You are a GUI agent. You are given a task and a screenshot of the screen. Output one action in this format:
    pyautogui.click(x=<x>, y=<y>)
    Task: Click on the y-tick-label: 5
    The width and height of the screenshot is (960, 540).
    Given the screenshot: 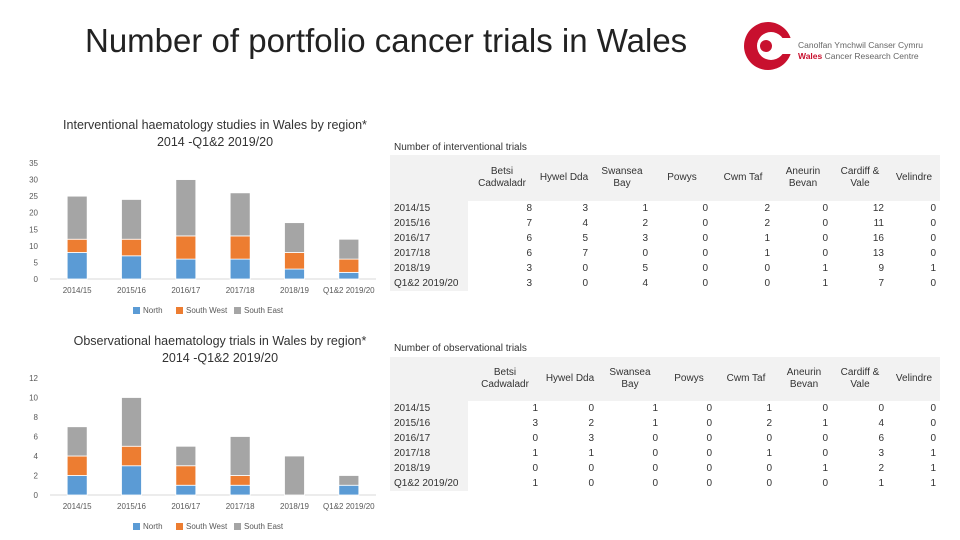 What is the action you would take?
    pyautogui.click(x=36, y=262)
    